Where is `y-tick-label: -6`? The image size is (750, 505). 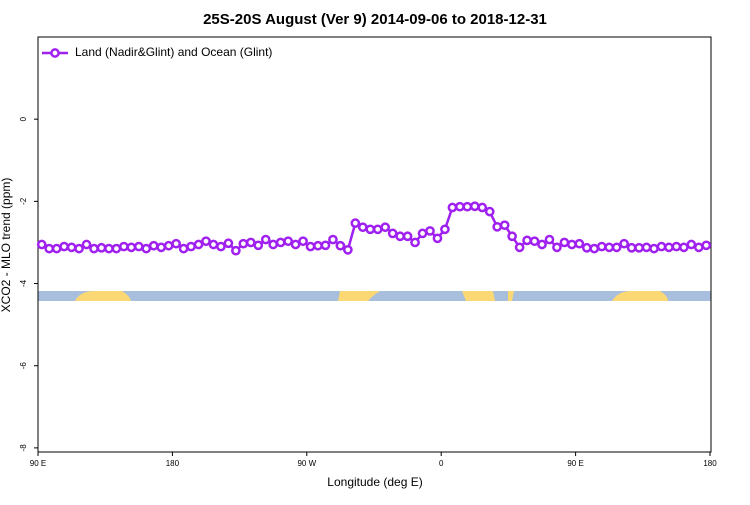 y-tick-label: -6 is located at coordinates (23, 366).